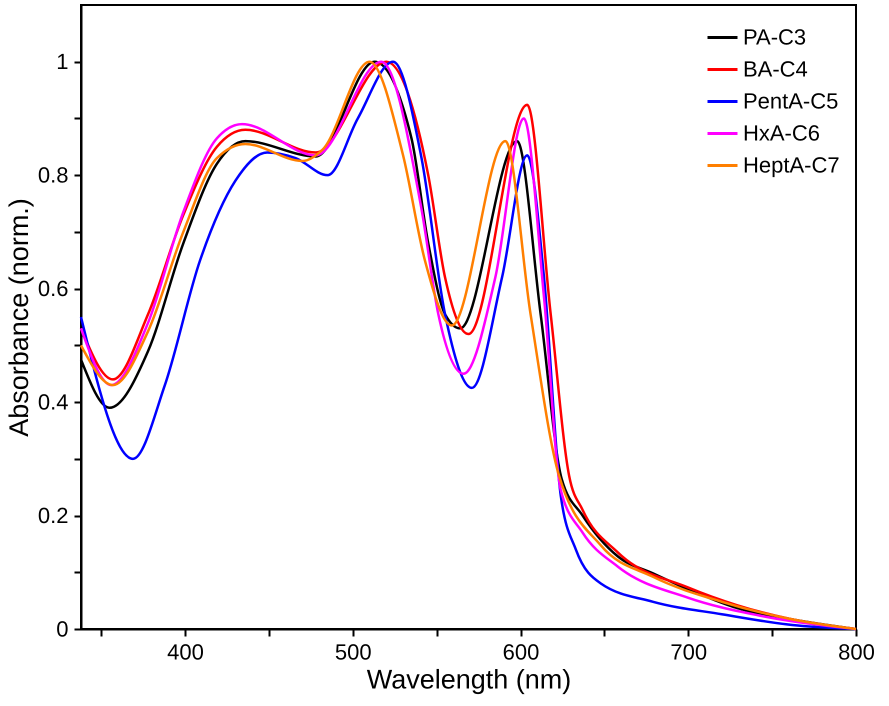 This screenshot has width=889, height=706. What do you see at coordinates (53, 515) in the screenshot?
I see `y-tick-label: 0.2` at bounding box center [53, 515].